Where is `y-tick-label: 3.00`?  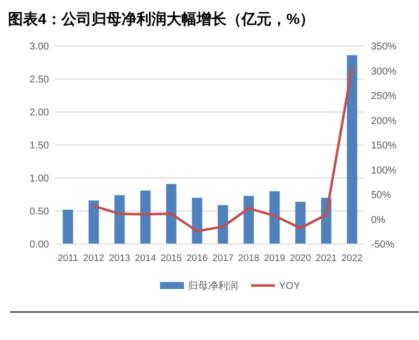
y-tick-label: 3.00 is located at coordinates (40, 47).